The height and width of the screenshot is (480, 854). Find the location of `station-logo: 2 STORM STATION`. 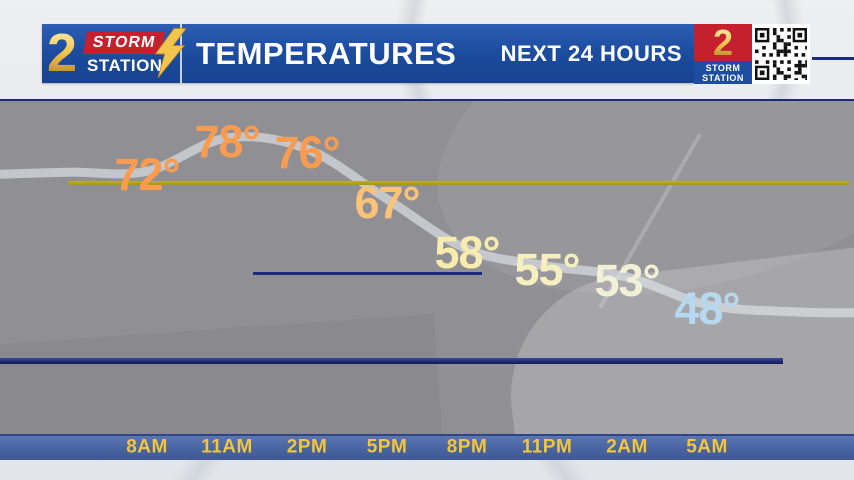

station-logo: 2 STORM STATION is located at coordinates (114, 53).